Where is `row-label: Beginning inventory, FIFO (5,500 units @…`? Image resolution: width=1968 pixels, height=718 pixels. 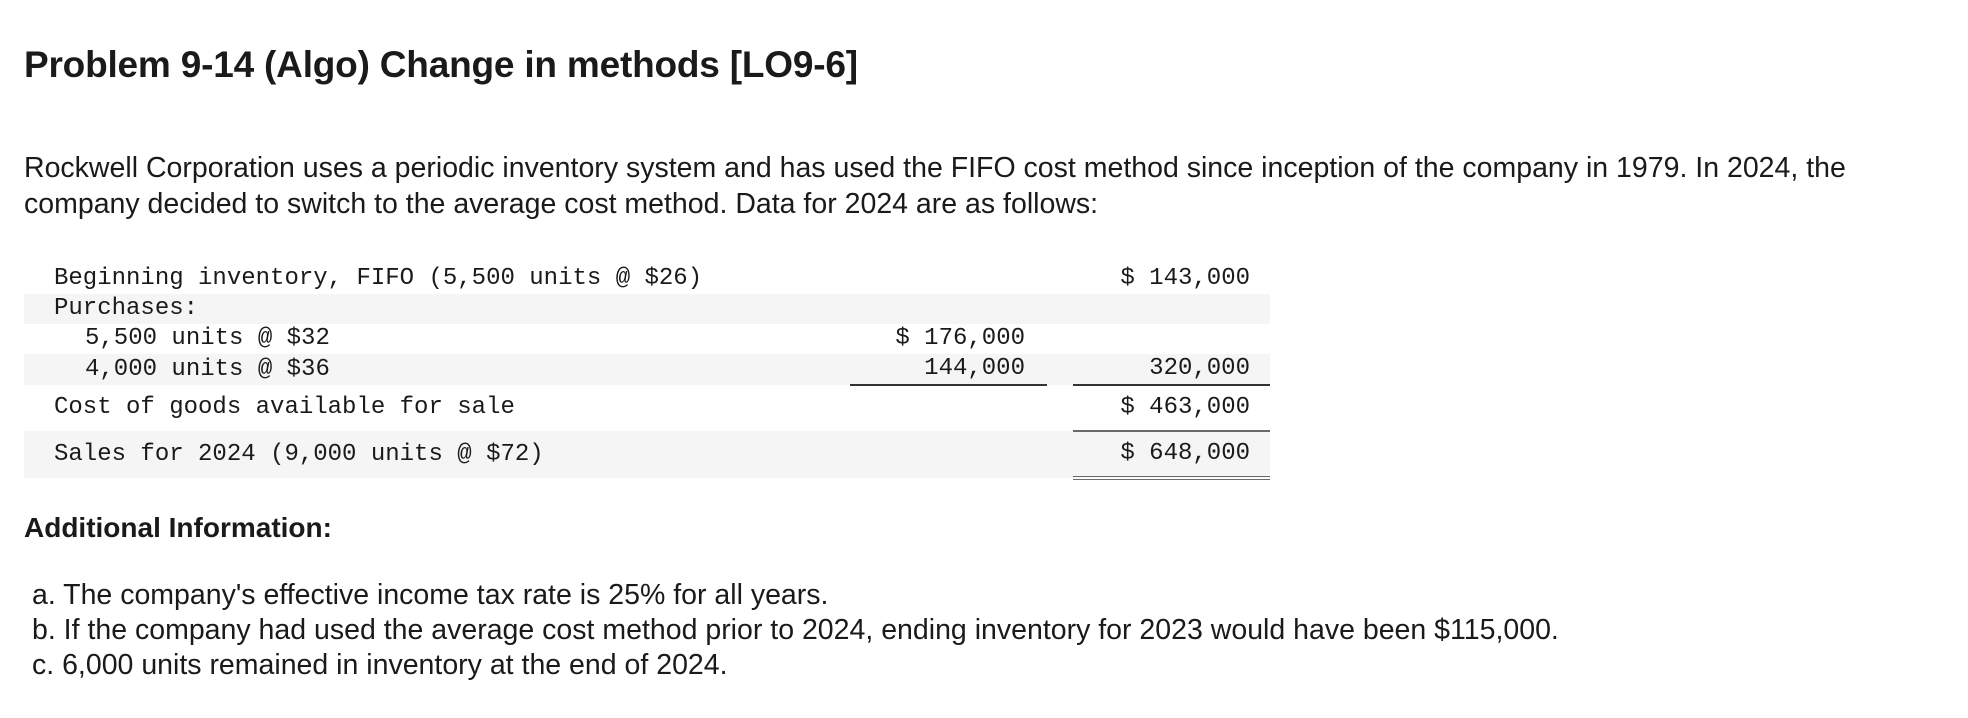 row-label: Beginning inventory, FIFO (5,500 units @… is located at coordinates (378, 278).